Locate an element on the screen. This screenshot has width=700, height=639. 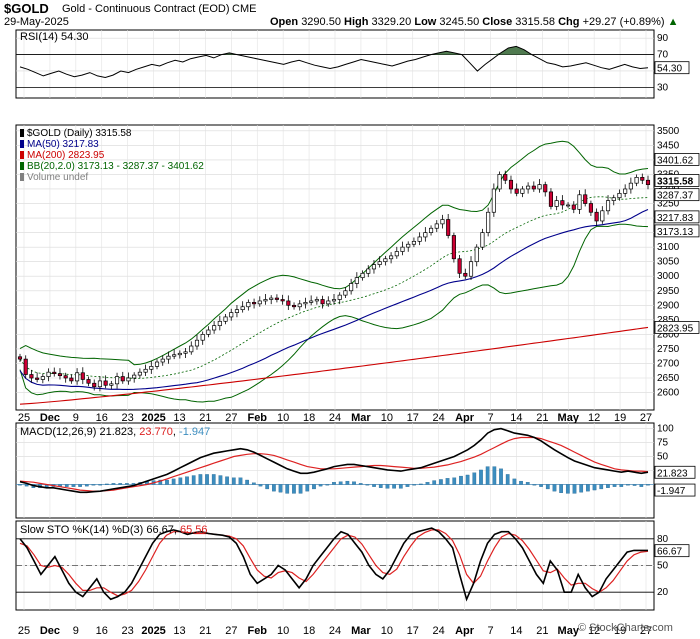
sto-x-tick-label: Feb is located at coordinates (257, 631).